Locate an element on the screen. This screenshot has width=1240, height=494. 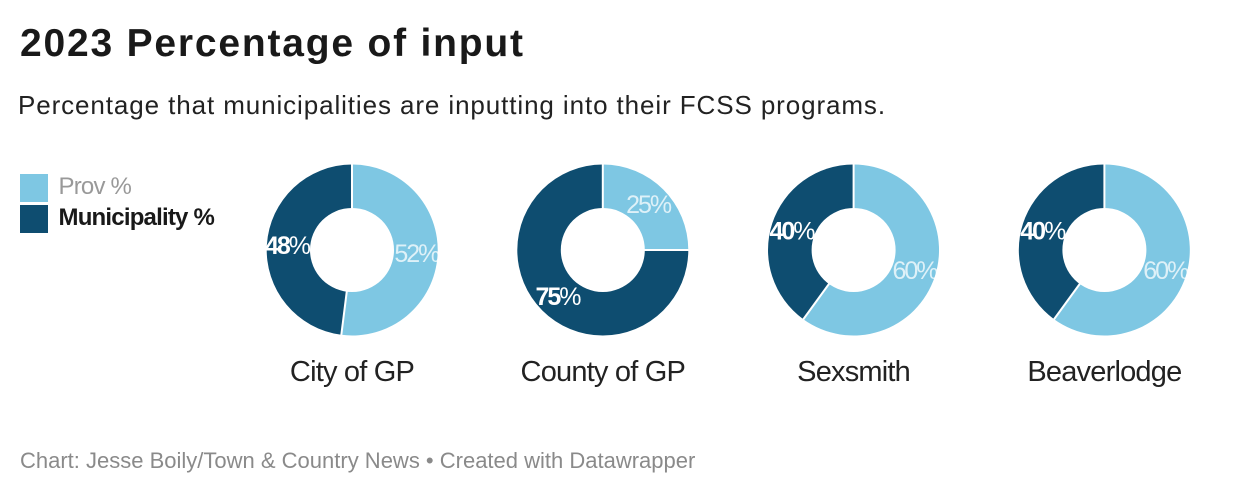
svg-text: 75% is located at coordinates (558, 297).